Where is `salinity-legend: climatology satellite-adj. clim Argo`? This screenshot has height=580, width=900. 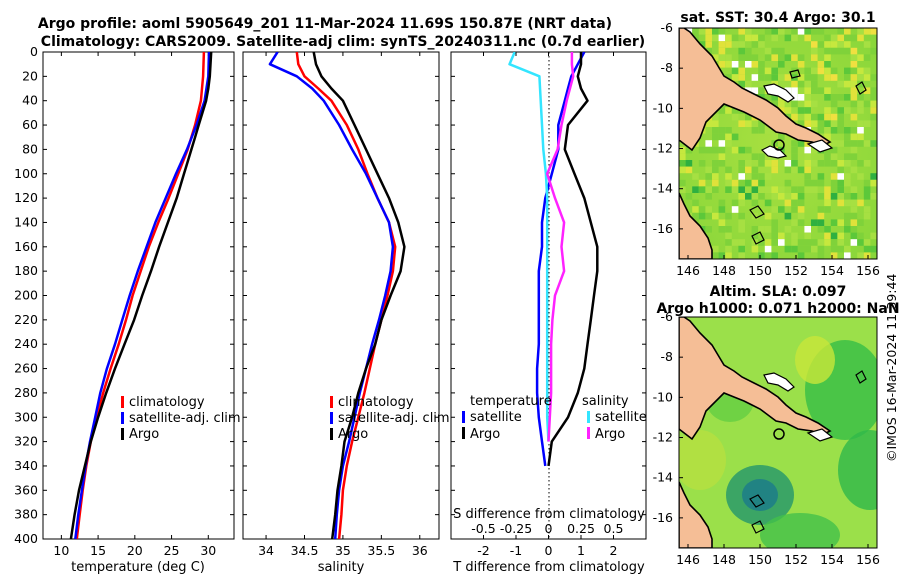 salinity-legend: climatology satellite-adj. clim Argo is located at coordinates (390, 418).